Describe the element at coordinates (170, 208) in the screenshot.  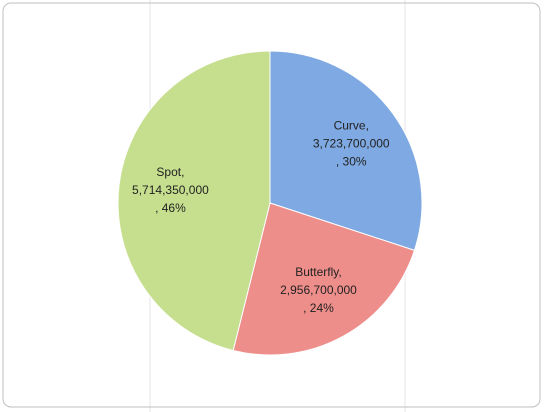
I see `data-label: , 46%` at that location.